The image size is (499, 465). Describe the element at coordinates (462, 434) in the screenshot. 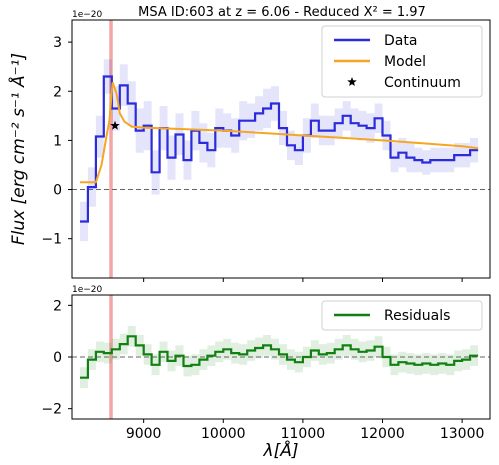

I see `x-tick-label: 13000` at that location.